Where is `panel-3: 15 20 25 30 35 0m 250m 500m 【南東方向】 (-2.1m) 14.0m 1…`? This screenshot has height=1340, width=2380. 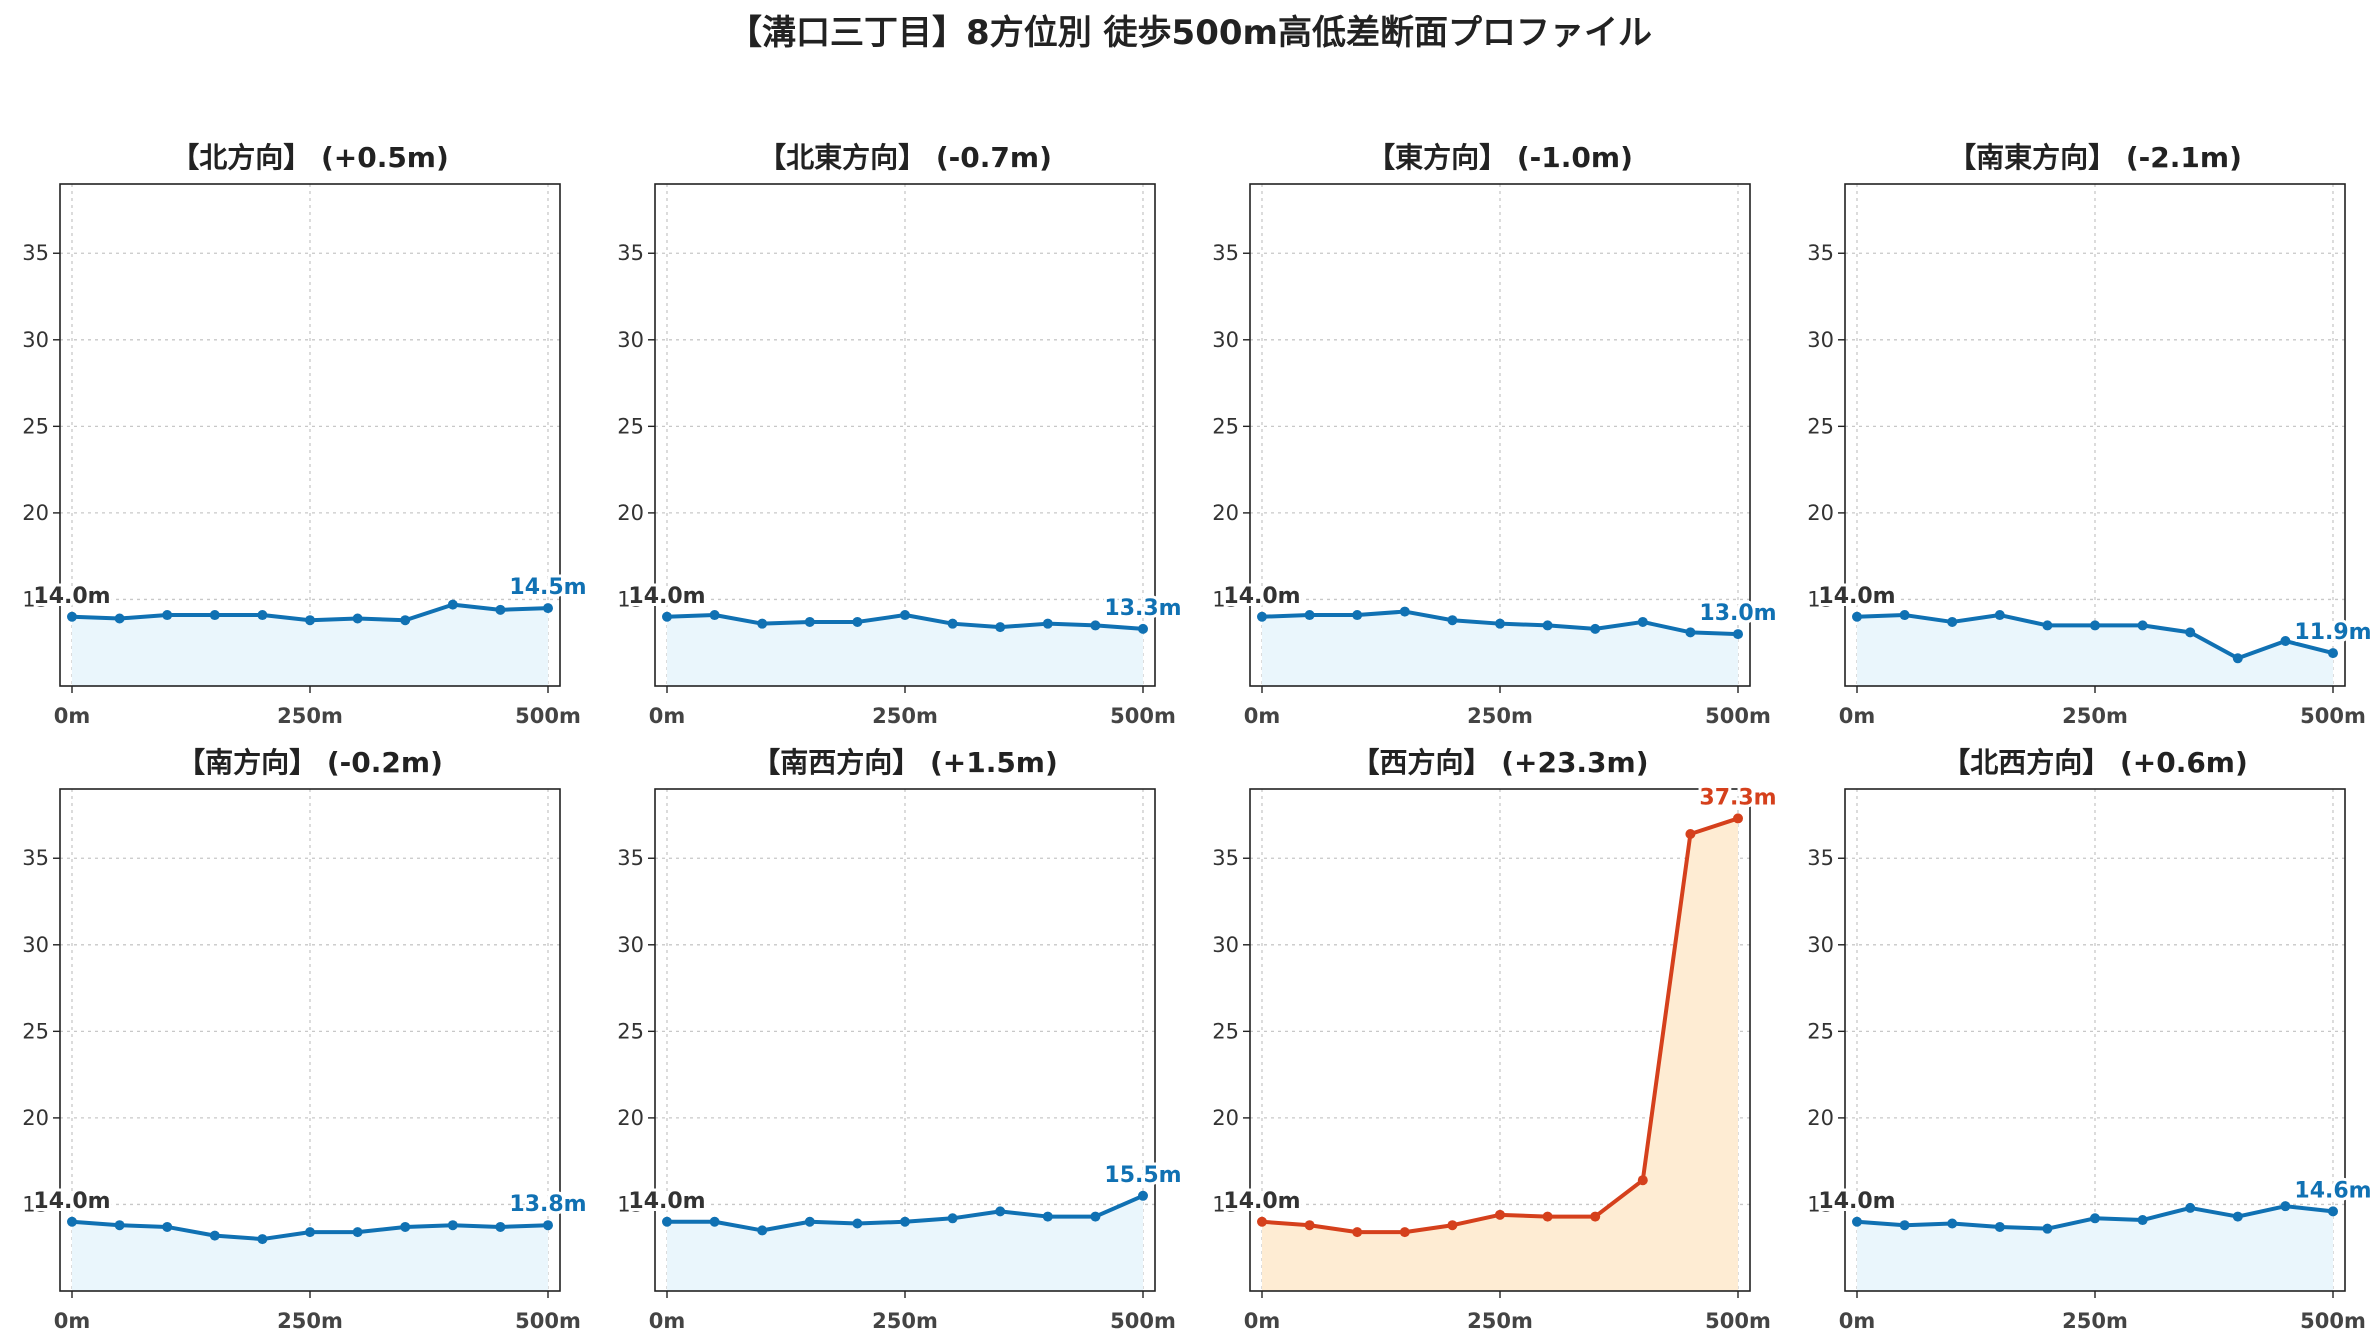
panel-3: 15 20 25 30 35 0m 250m 500m 【南東方向】 (-2.1m) 14.0m 1… is located at coordinates (2090, 434).